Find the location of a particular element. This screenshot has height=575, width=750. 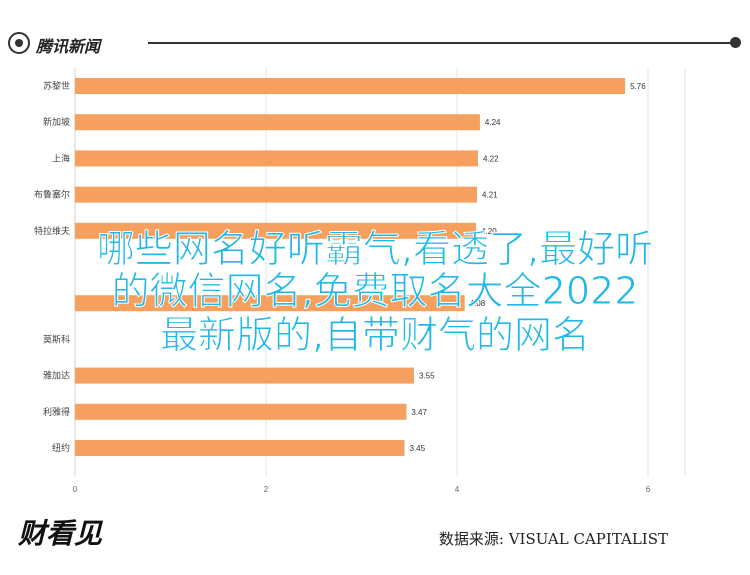

data-label: 4.21 is located at coordinates (490, 195).